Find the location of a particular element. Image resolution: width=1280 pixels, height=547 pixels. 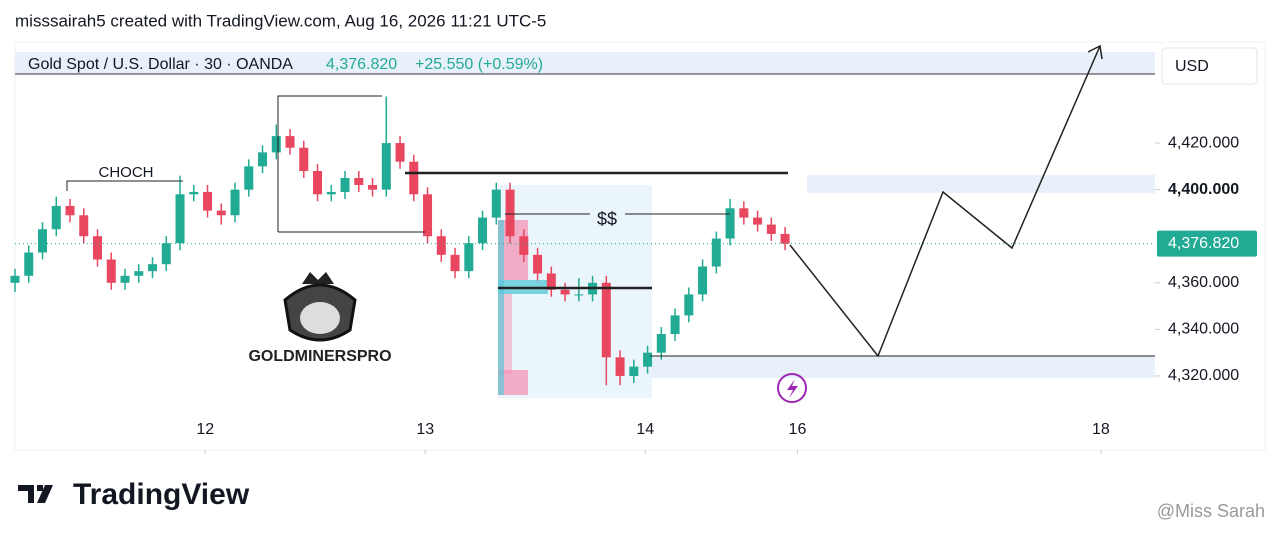

liquidity-label: $$ is located at coordinates (607, 219).